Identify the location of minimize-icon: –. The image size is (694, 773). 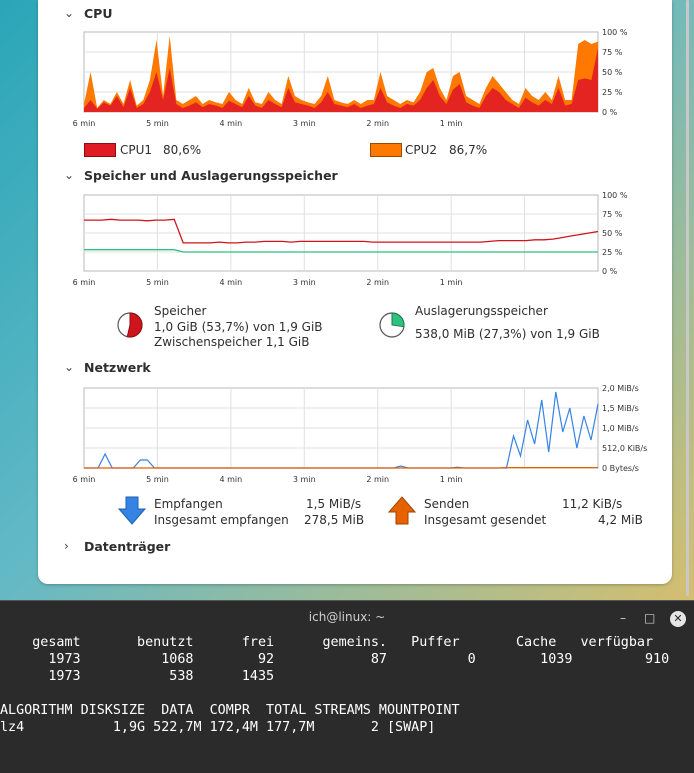
(623, 618).